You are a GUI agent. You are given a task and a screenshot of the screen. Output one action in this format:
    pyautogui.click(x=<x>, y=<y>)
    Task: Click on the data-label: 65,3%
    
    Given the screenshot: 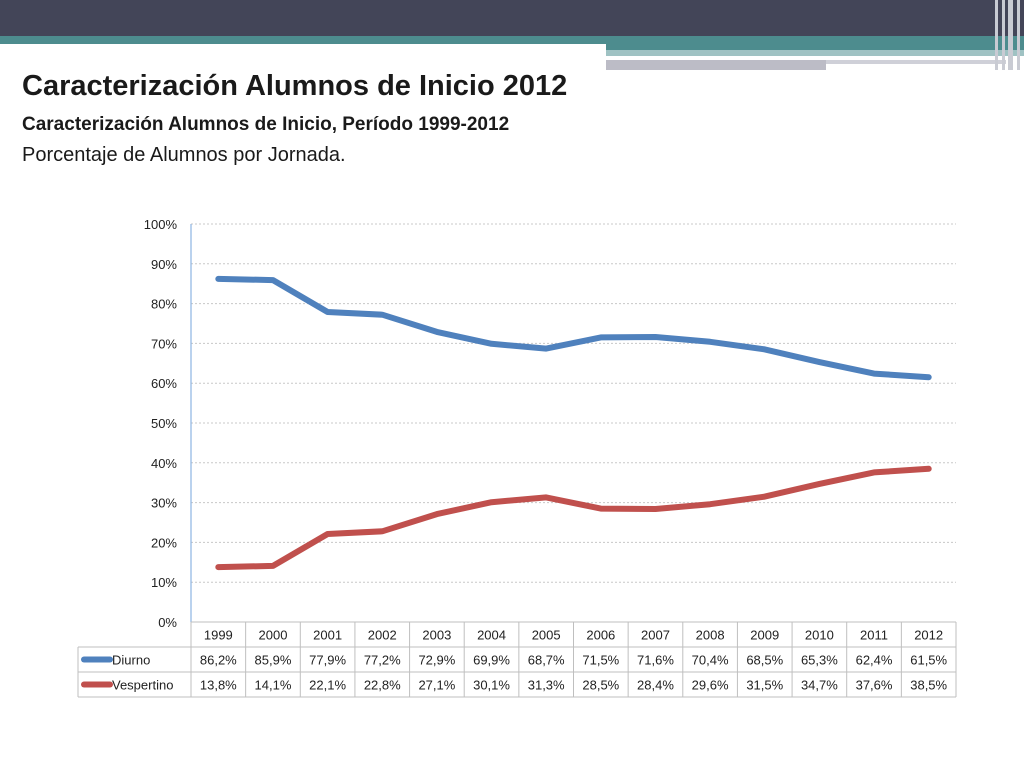 What is the action you would take?
    pyautogui.click(x=819, y=660)
    